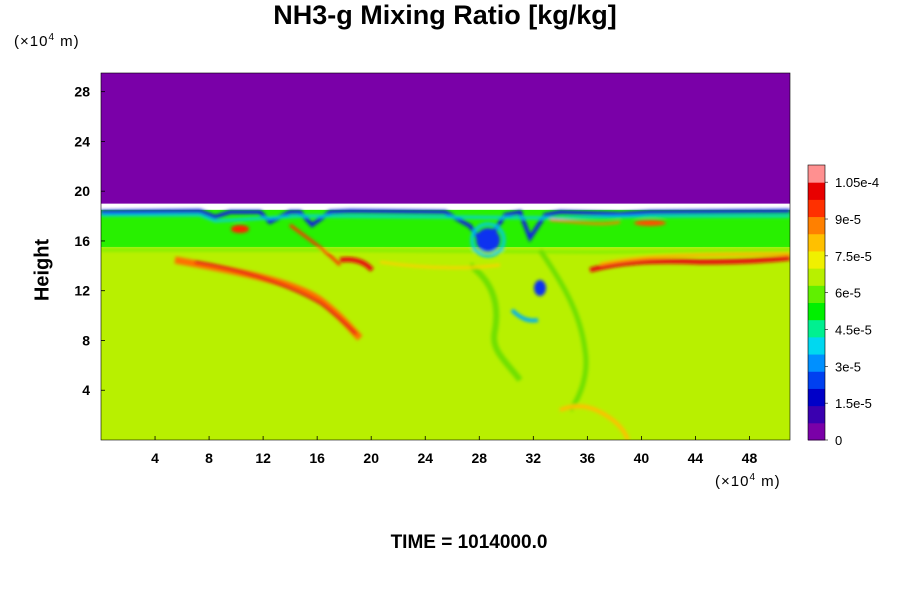 This screenshot has width=900, height=600. What do you see at coordinates (853, 330) in the screenshot?
I see `colorbar-label: 4.5e-5` at bounding box center [853, 330].